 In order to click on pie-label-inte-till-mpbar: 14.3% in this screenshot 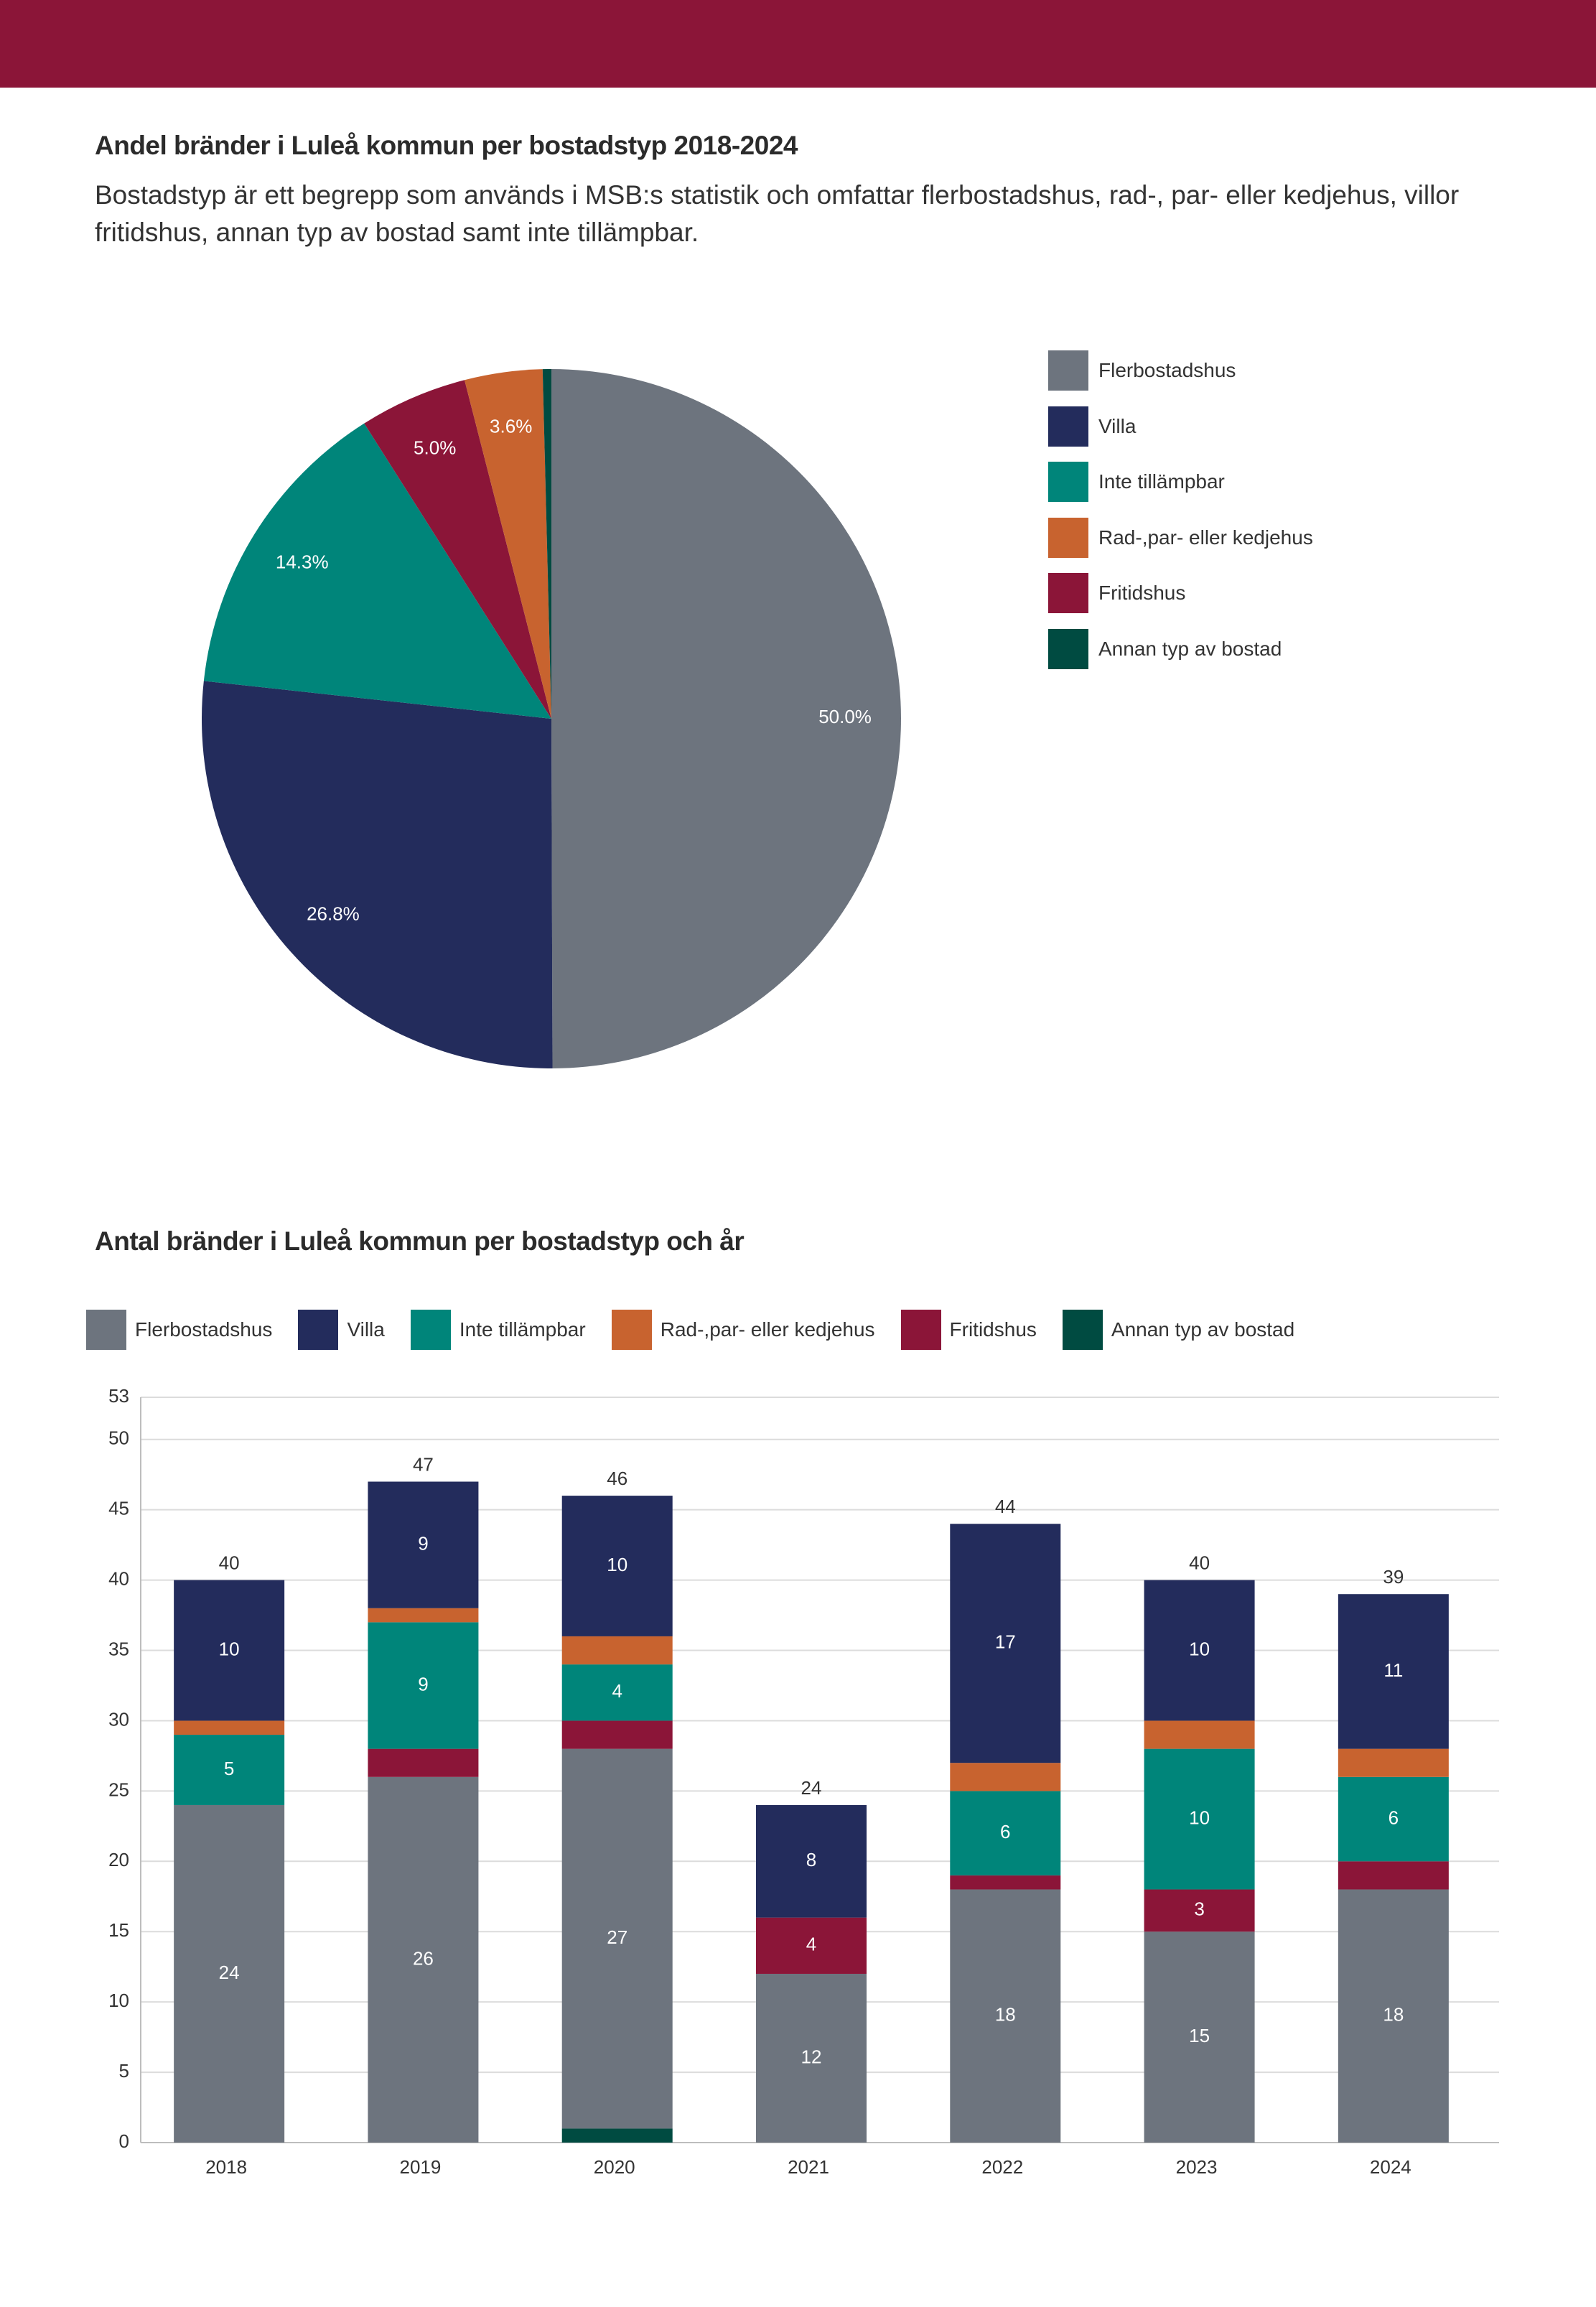, I will do `click(302, 562)`.